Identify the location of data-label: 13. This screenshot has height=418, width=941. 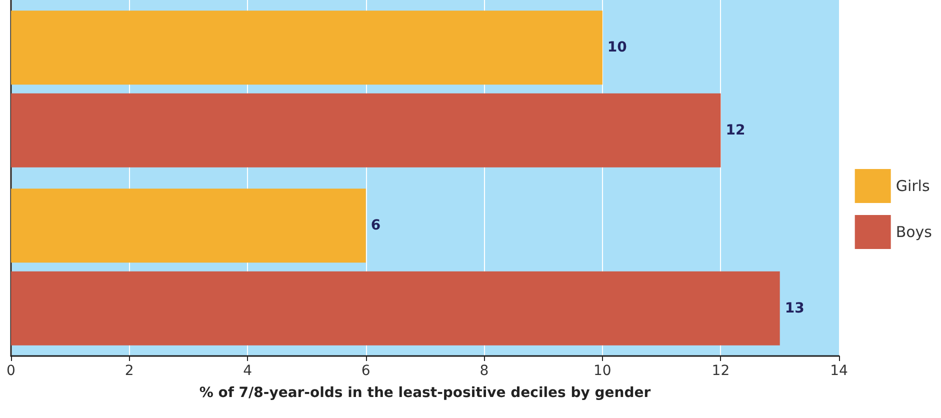
(794, 308).